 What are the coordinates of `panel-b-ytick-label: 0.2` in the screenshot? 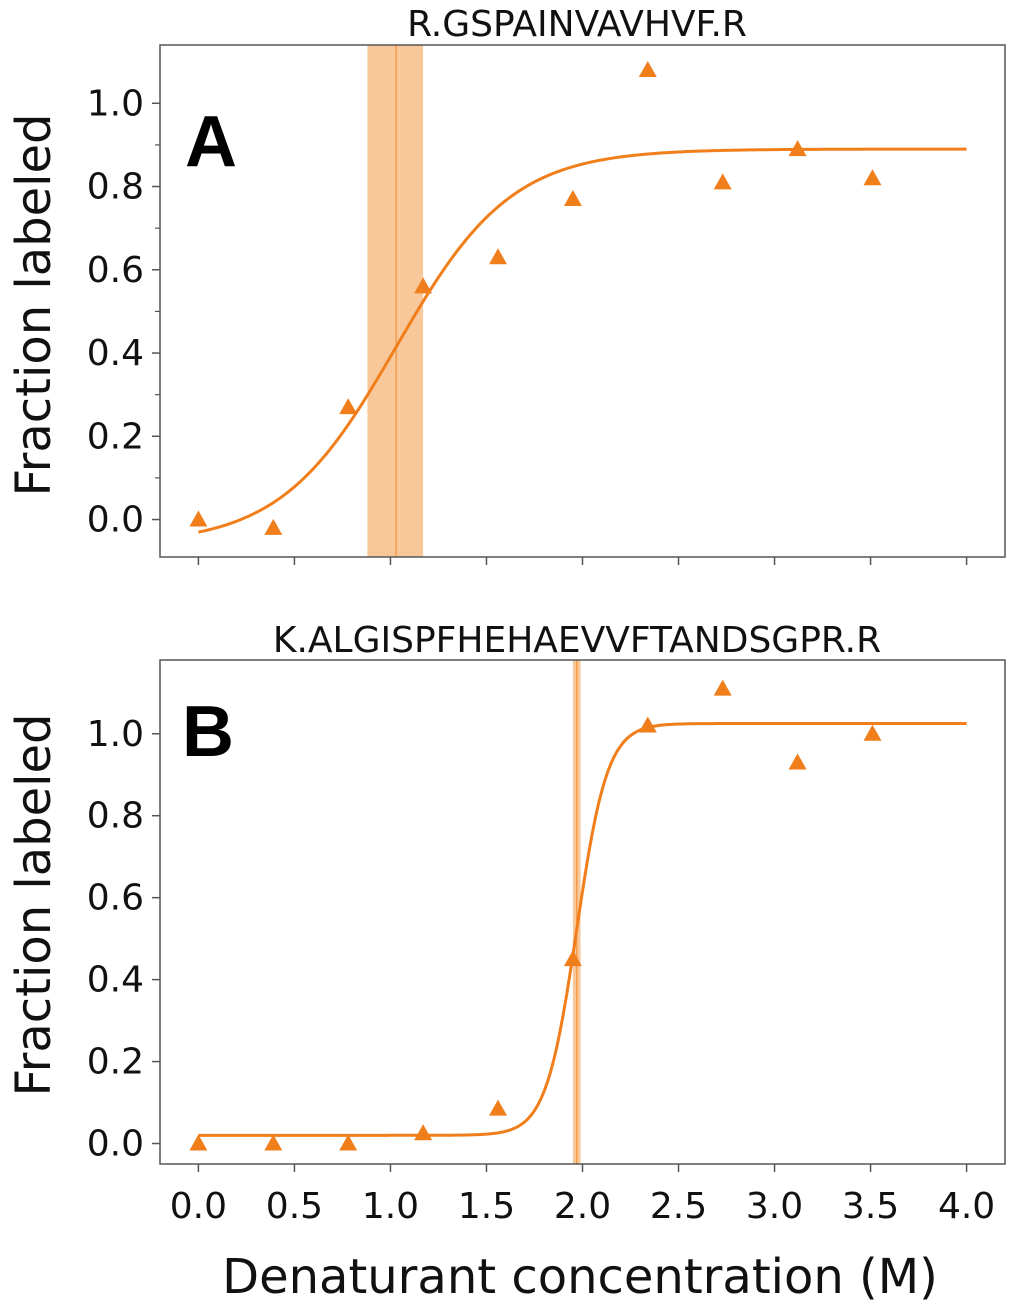 It's located at (115, 1062).